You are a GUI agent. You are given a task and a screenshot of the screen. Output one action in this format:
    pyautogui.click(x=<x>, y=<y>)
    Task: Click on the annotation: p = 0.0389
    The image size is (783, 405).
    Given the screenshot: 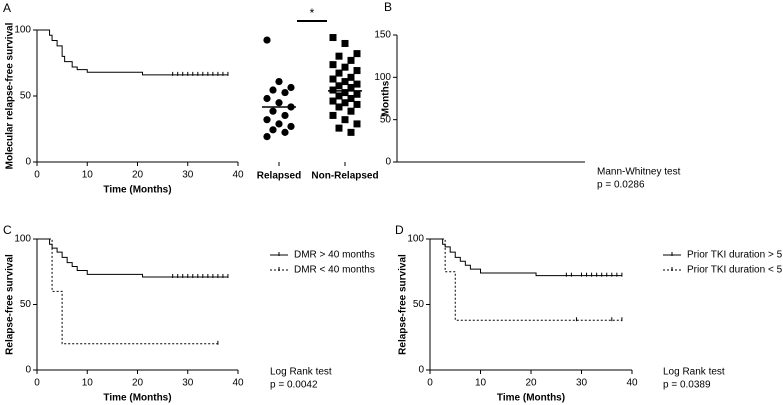 What is the action you would take?
    pyautogui.click(x=687, y=385)
    